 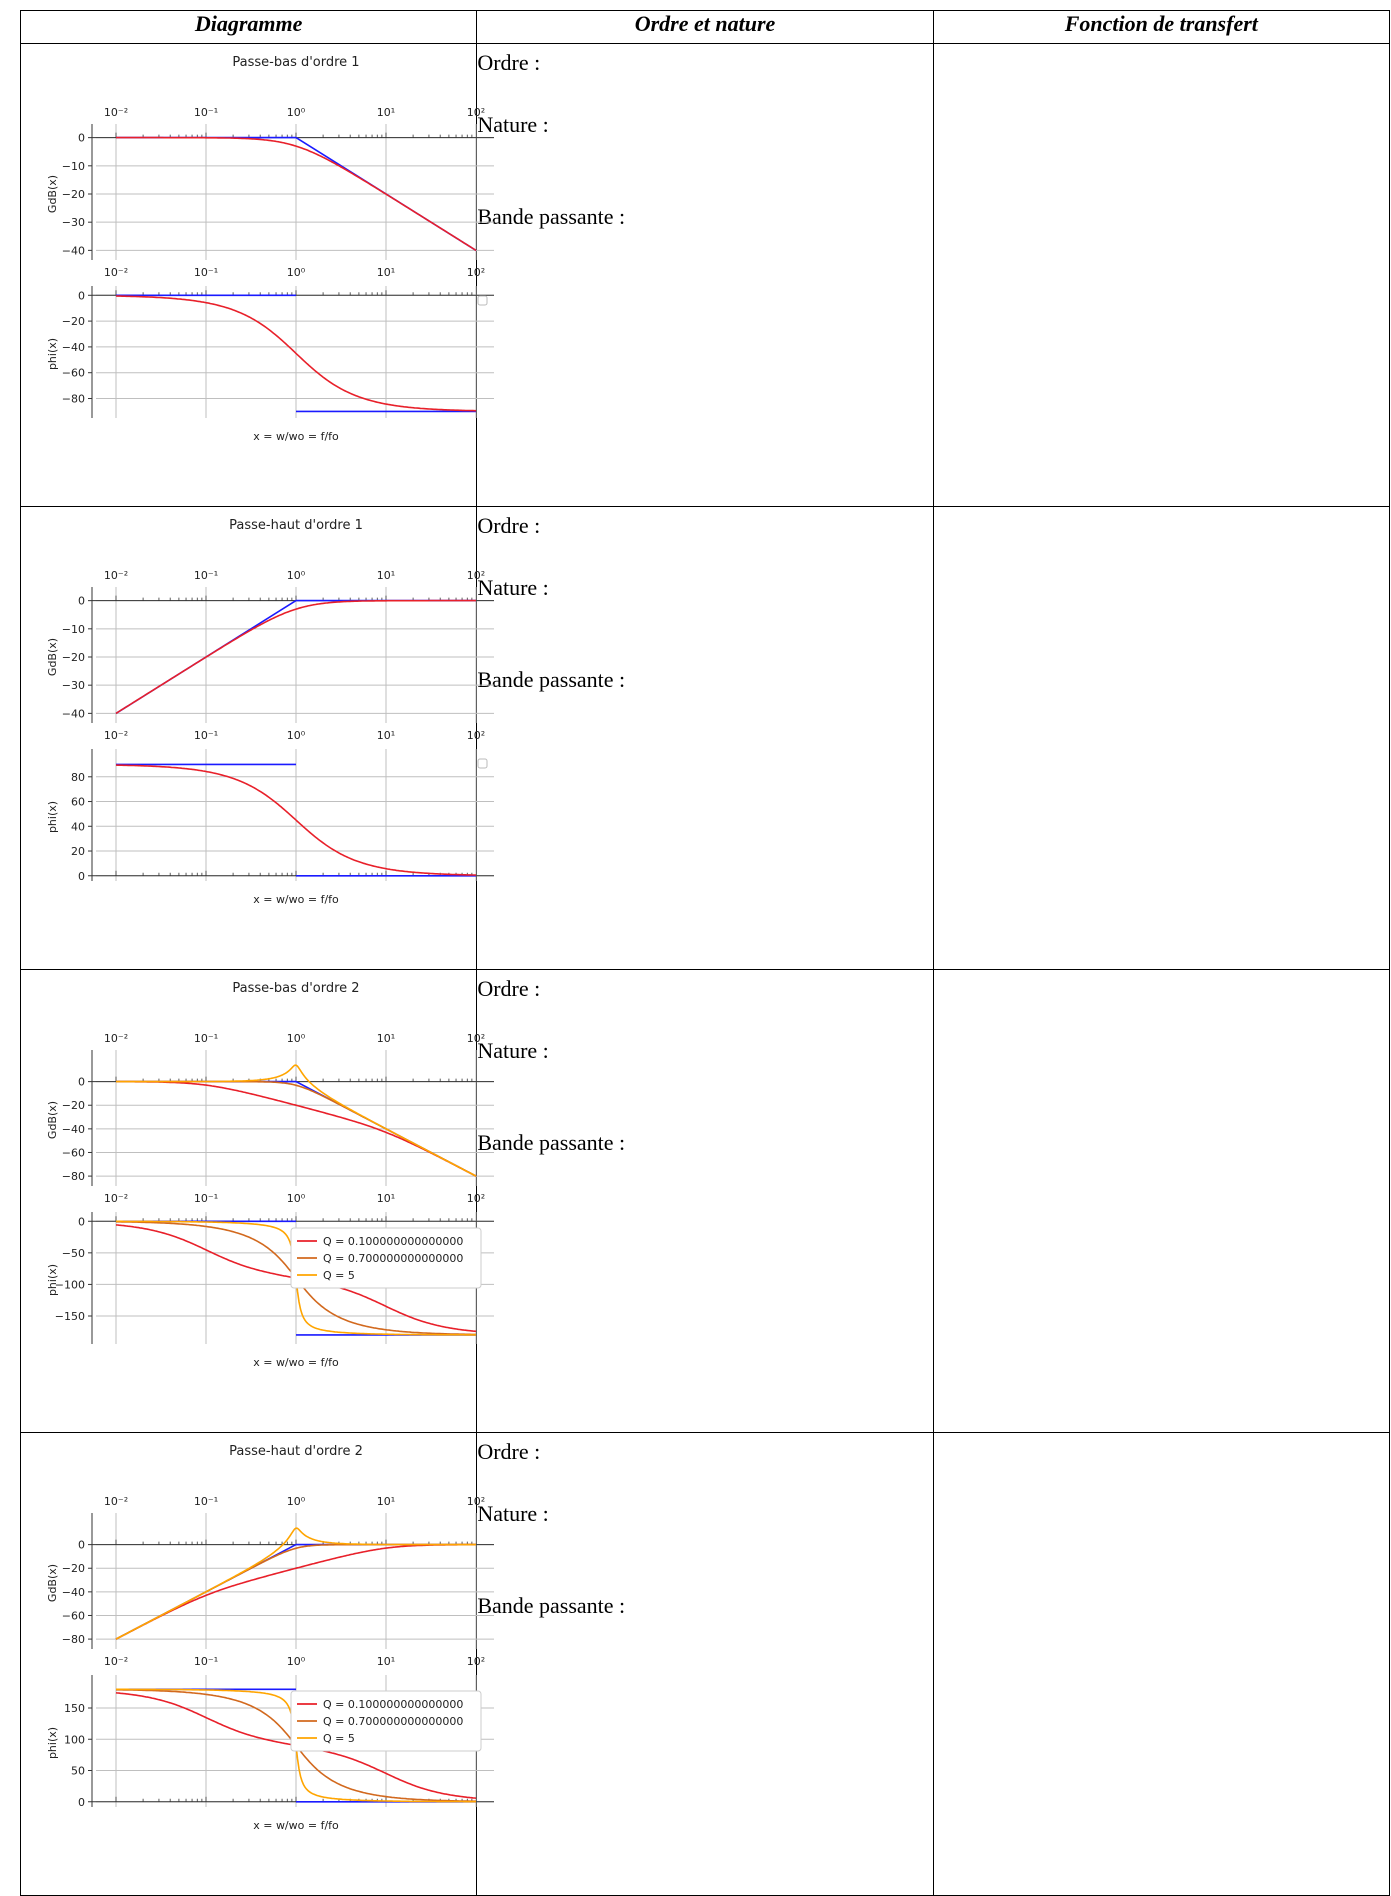 What do you see at coordinates (78, 1771) in the screenshot?
I see `y-tick-label: 50` at bounding box center [78, 1771].